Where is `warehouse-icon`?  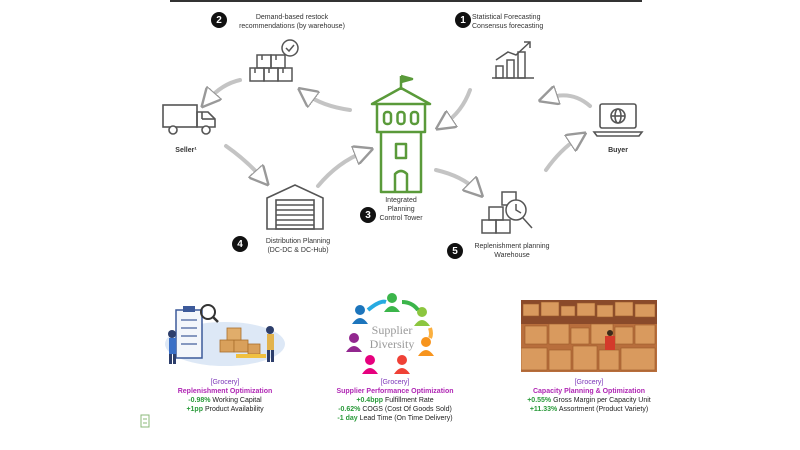 warehouse-icon is located at coordinates (295, 207).